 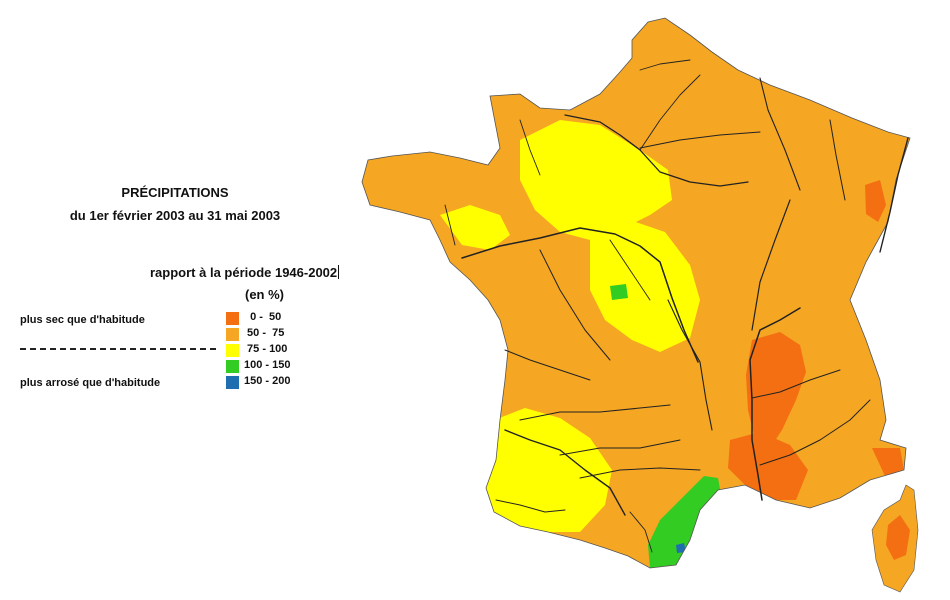 I want to click on river-lot, so click(x=620, y=447).